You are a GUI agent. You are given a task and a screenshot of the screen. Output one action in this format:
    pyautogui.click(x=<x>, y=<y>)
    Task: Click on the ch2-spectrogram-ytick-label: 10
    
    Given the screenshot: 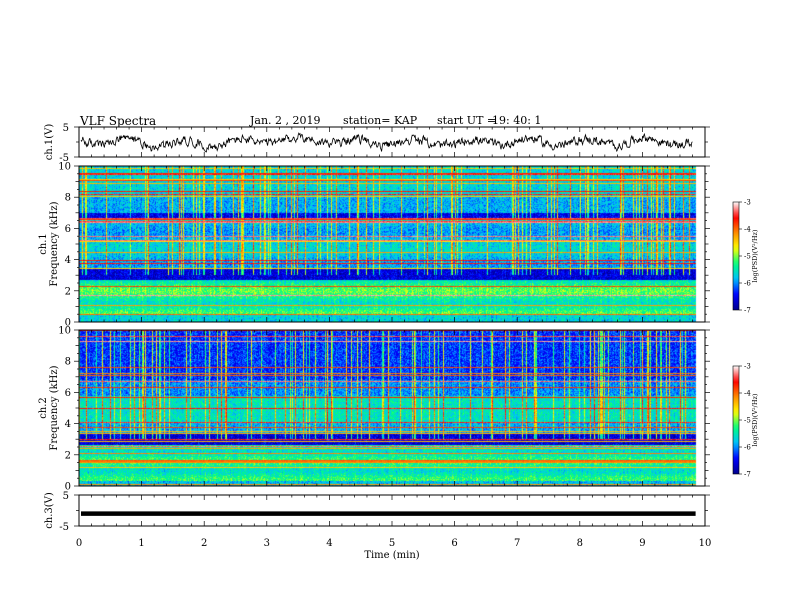 What is the action you would take?
    pyautogui.click(x=64, y=331)
    